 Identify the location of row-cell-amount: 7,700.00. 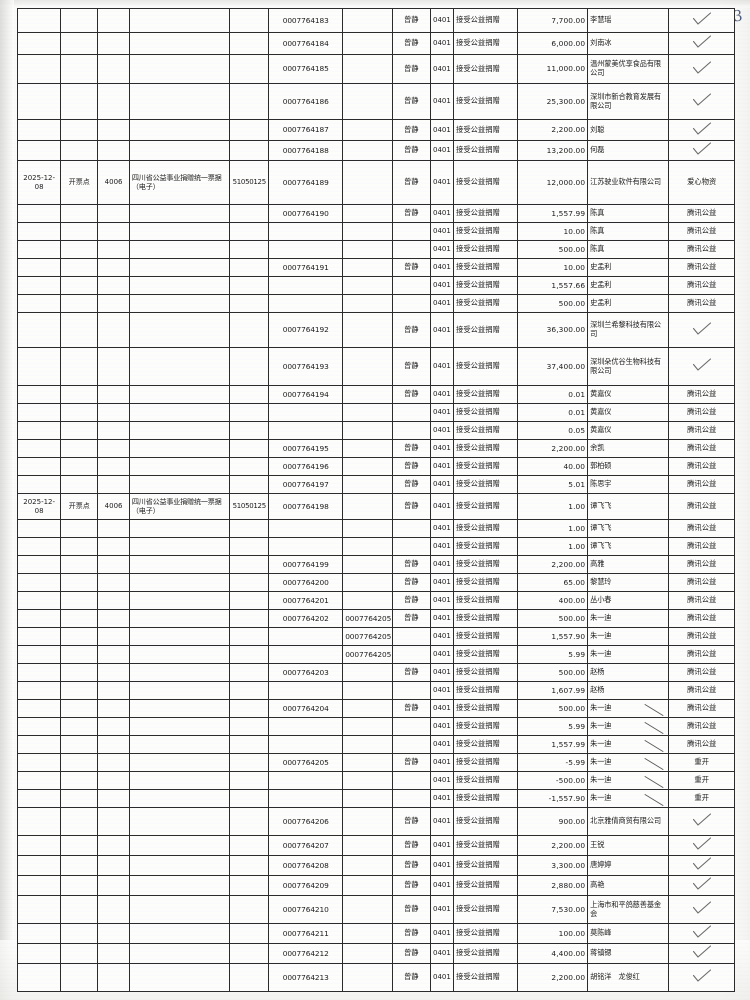
(553, 20).